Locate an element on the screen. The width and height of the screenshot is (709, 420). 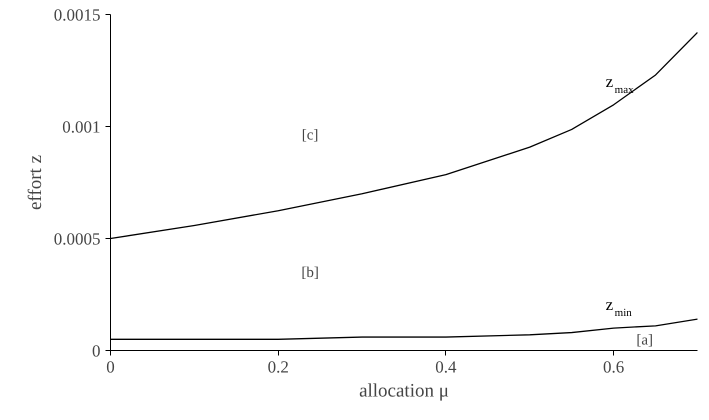
y-tick-label: 0.0005 is located at coordinates (77, 239).